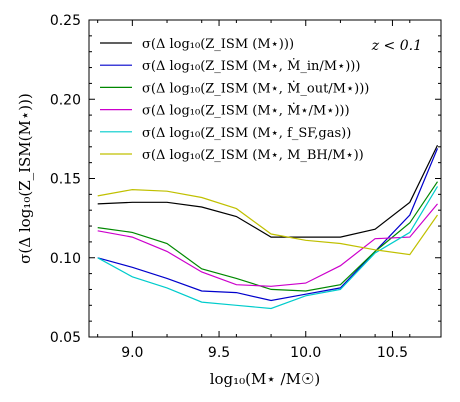 The width and height of the screenshot is (460, 402). Describe the element at coordinates (246, 110) in the screenshot. I see `legend-label-3: σ(Δ log₁₀(Z_ISM (M⋆, Ṁ⋆/M⋆)))` at that location.